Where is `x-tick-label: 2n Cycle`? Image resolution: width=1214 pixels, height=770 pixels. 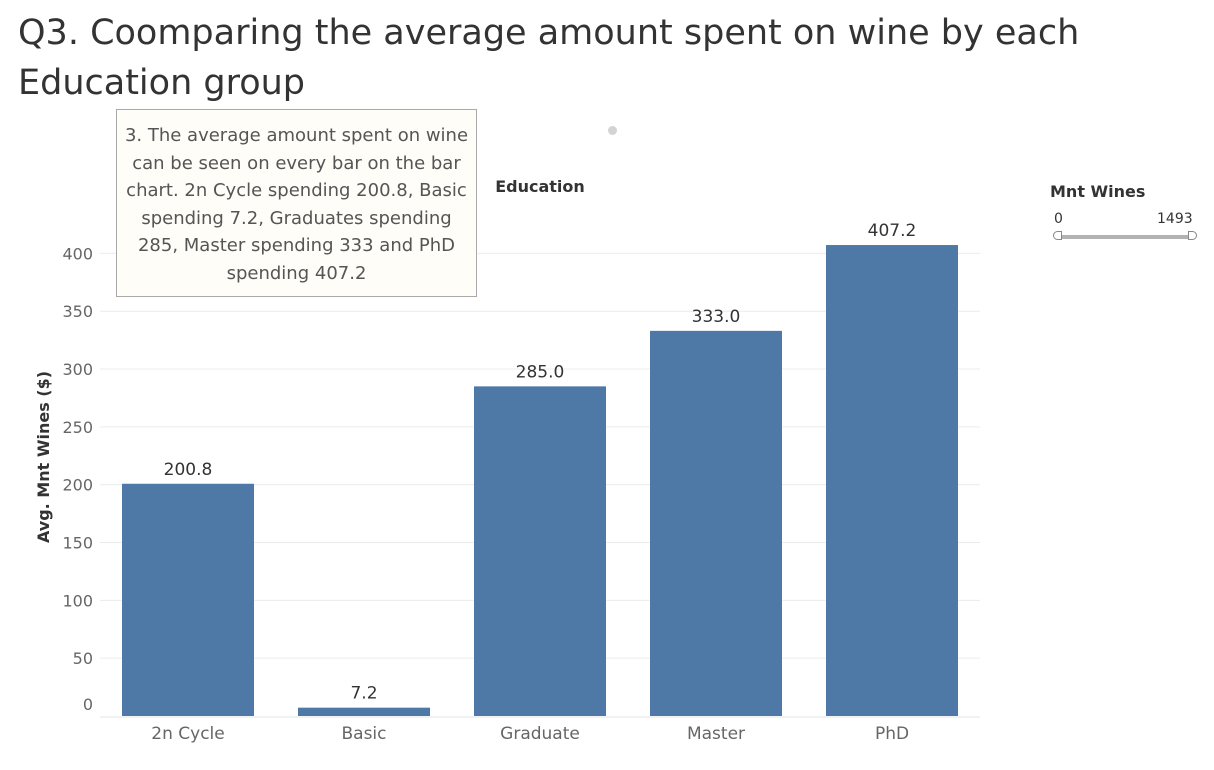
x-tick-label: 2n Cycle is located at coordinates (187, 734).